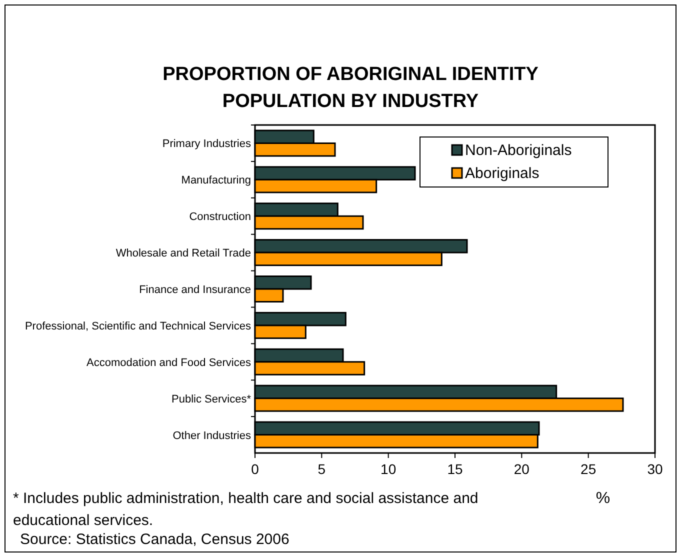 The height and width of the screenshot is (557, 681). What do you see at coordinates (220, 217) in the screenshot?
I see `y-tick-label: Construction` at bounding box center [220, 217].